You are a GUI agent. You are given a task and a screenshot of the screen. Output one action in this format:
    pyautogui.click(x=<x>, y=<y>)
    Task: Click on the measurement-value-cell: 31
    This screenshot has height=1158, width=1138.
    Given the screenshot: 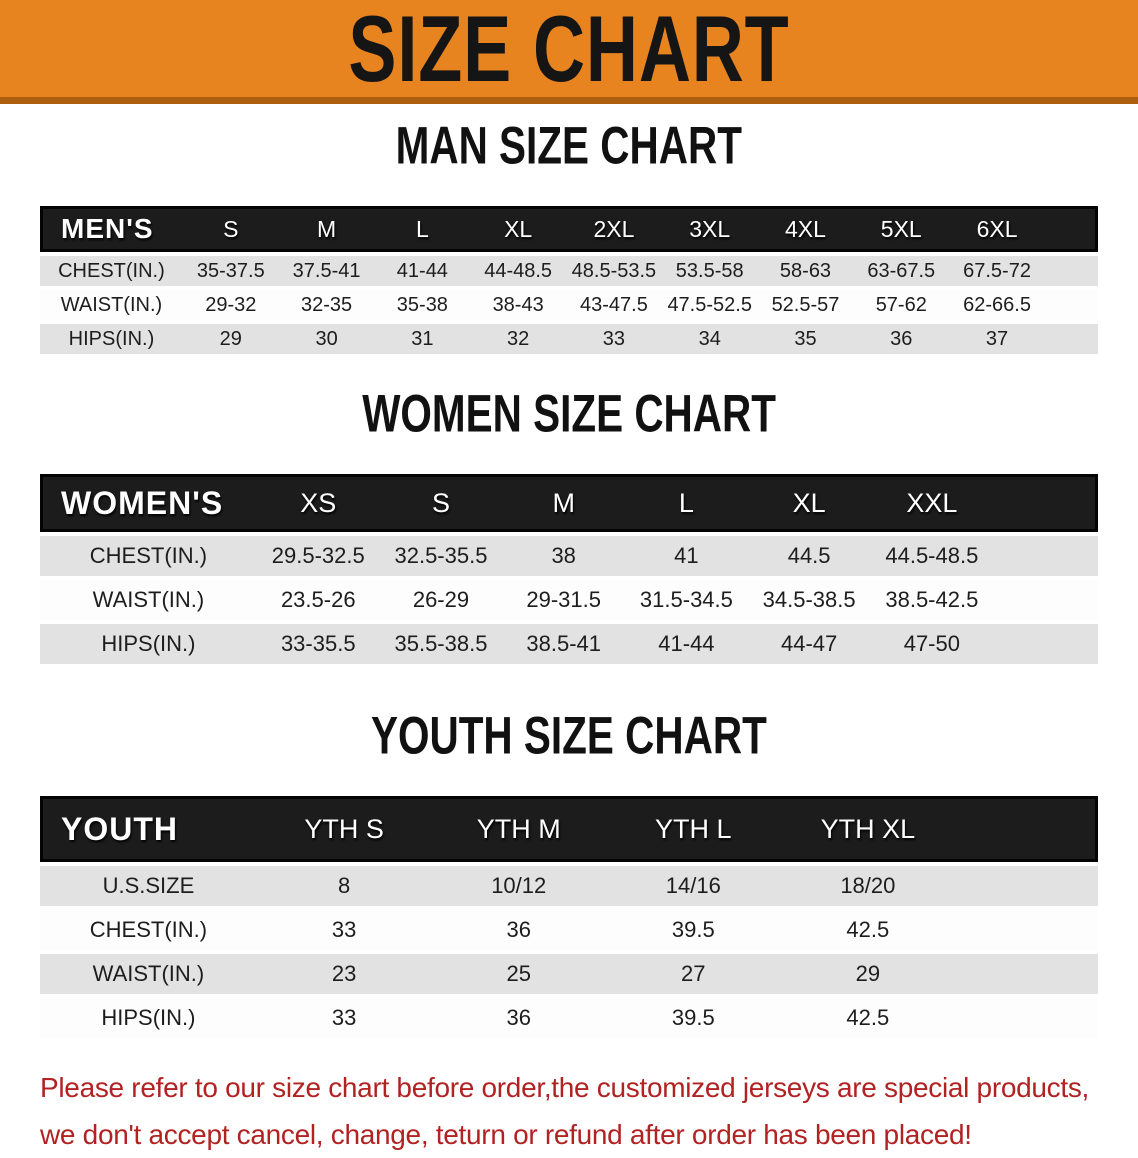 What is the action you would take?
    pyautogui.click(x=422, y=339)
    